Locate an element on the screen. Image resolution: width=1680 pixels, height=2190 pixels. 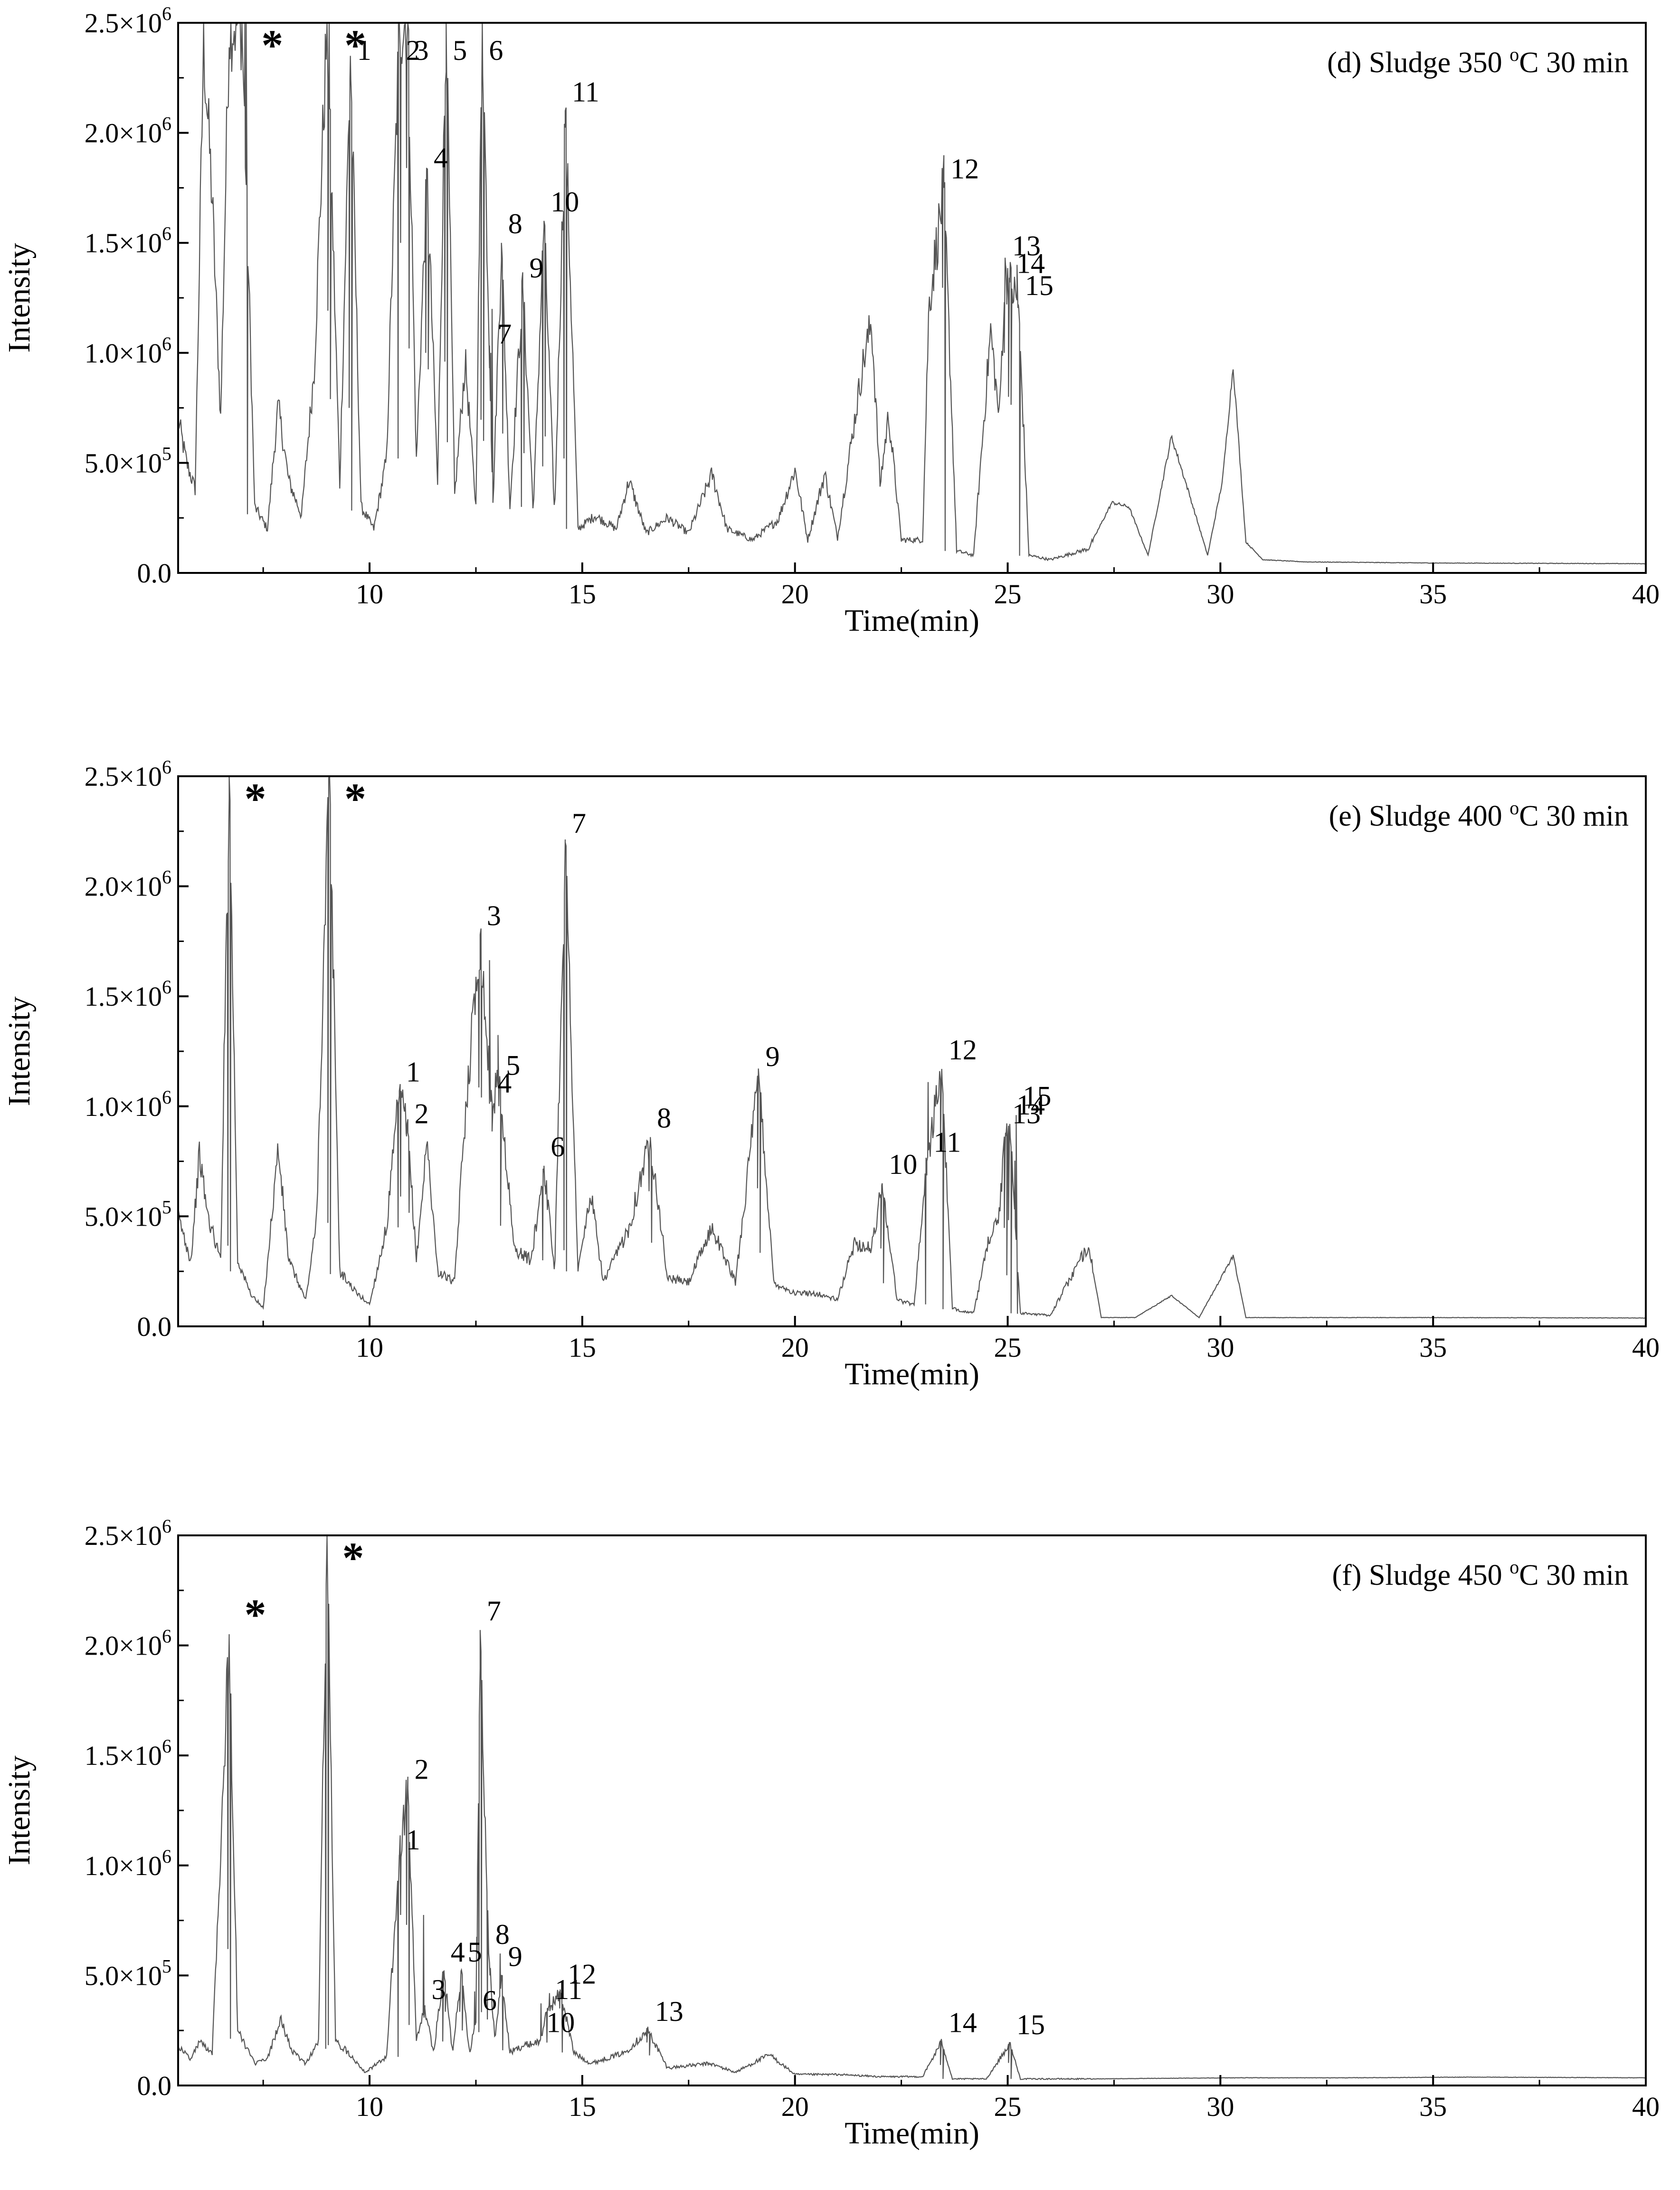
peak-label: 5 is located at coordinates (460, 50).